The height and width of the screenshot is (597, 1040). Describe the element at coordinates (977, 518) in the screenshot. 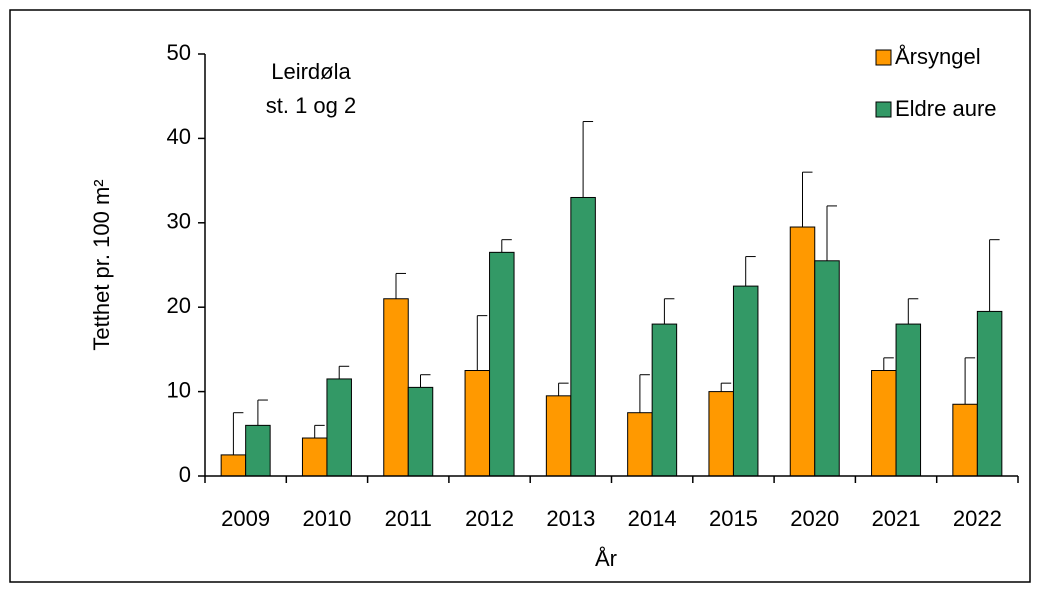

I see `x-tick-label: 2022` at that location.